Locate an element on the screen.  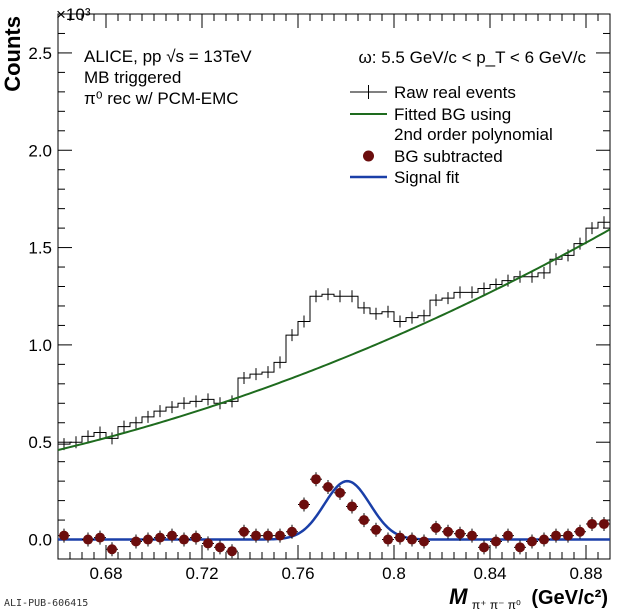
legend-bgsub-symbol is located at coordinates (368, 156).